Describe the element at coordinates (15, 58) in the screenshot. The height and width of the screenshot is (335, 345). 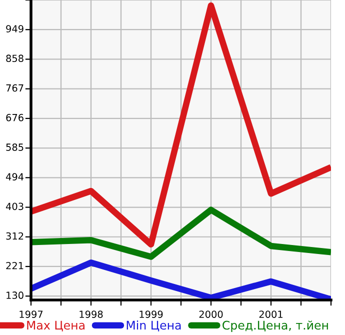
I see `y-tick-label: 858` at that location.